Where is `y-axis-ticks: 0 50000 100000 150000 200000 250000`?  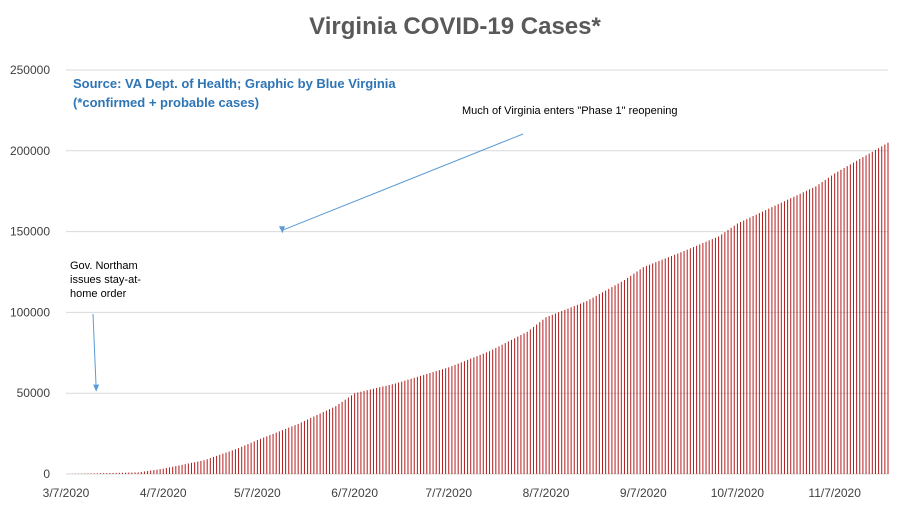
y-axis-ticks: 0 50000 100000 150000 200000 250000 is located at coordinates (30, 272).